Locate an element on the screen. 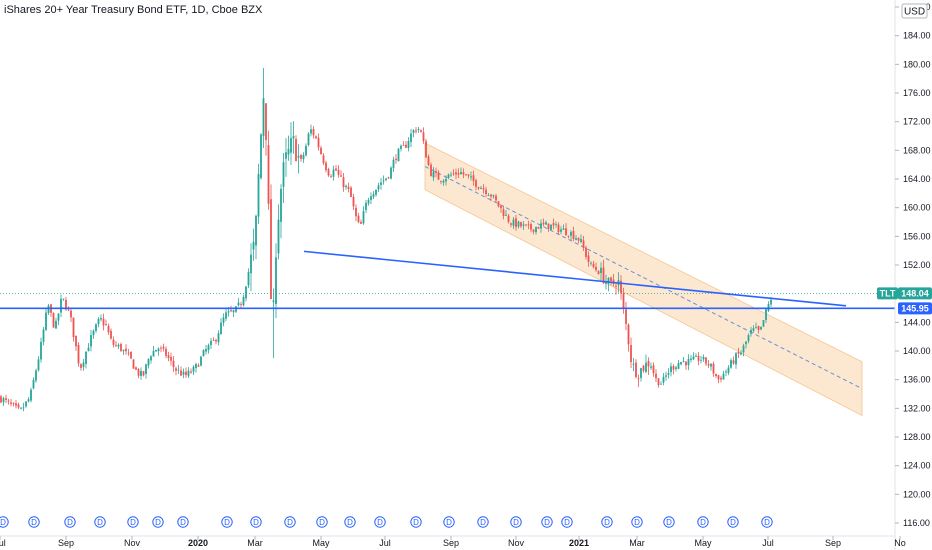 The image size is (932, 550). y-tick-label: 120.00 is located at coordinates (917, 494).